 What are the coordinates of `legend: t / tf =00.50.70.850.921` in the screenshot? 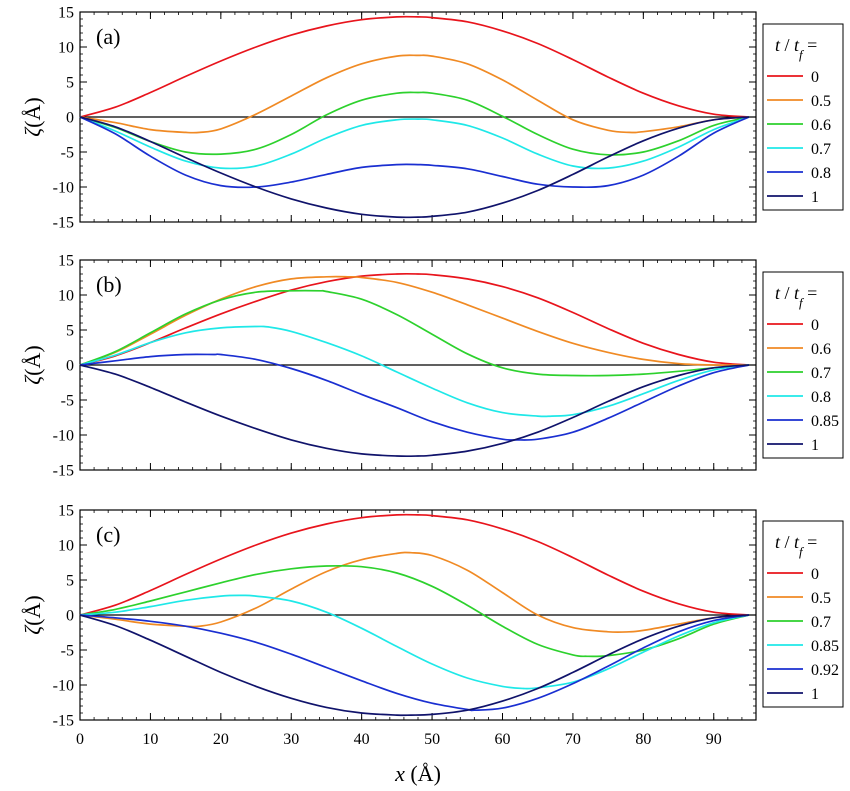 It's located at (803, 614).